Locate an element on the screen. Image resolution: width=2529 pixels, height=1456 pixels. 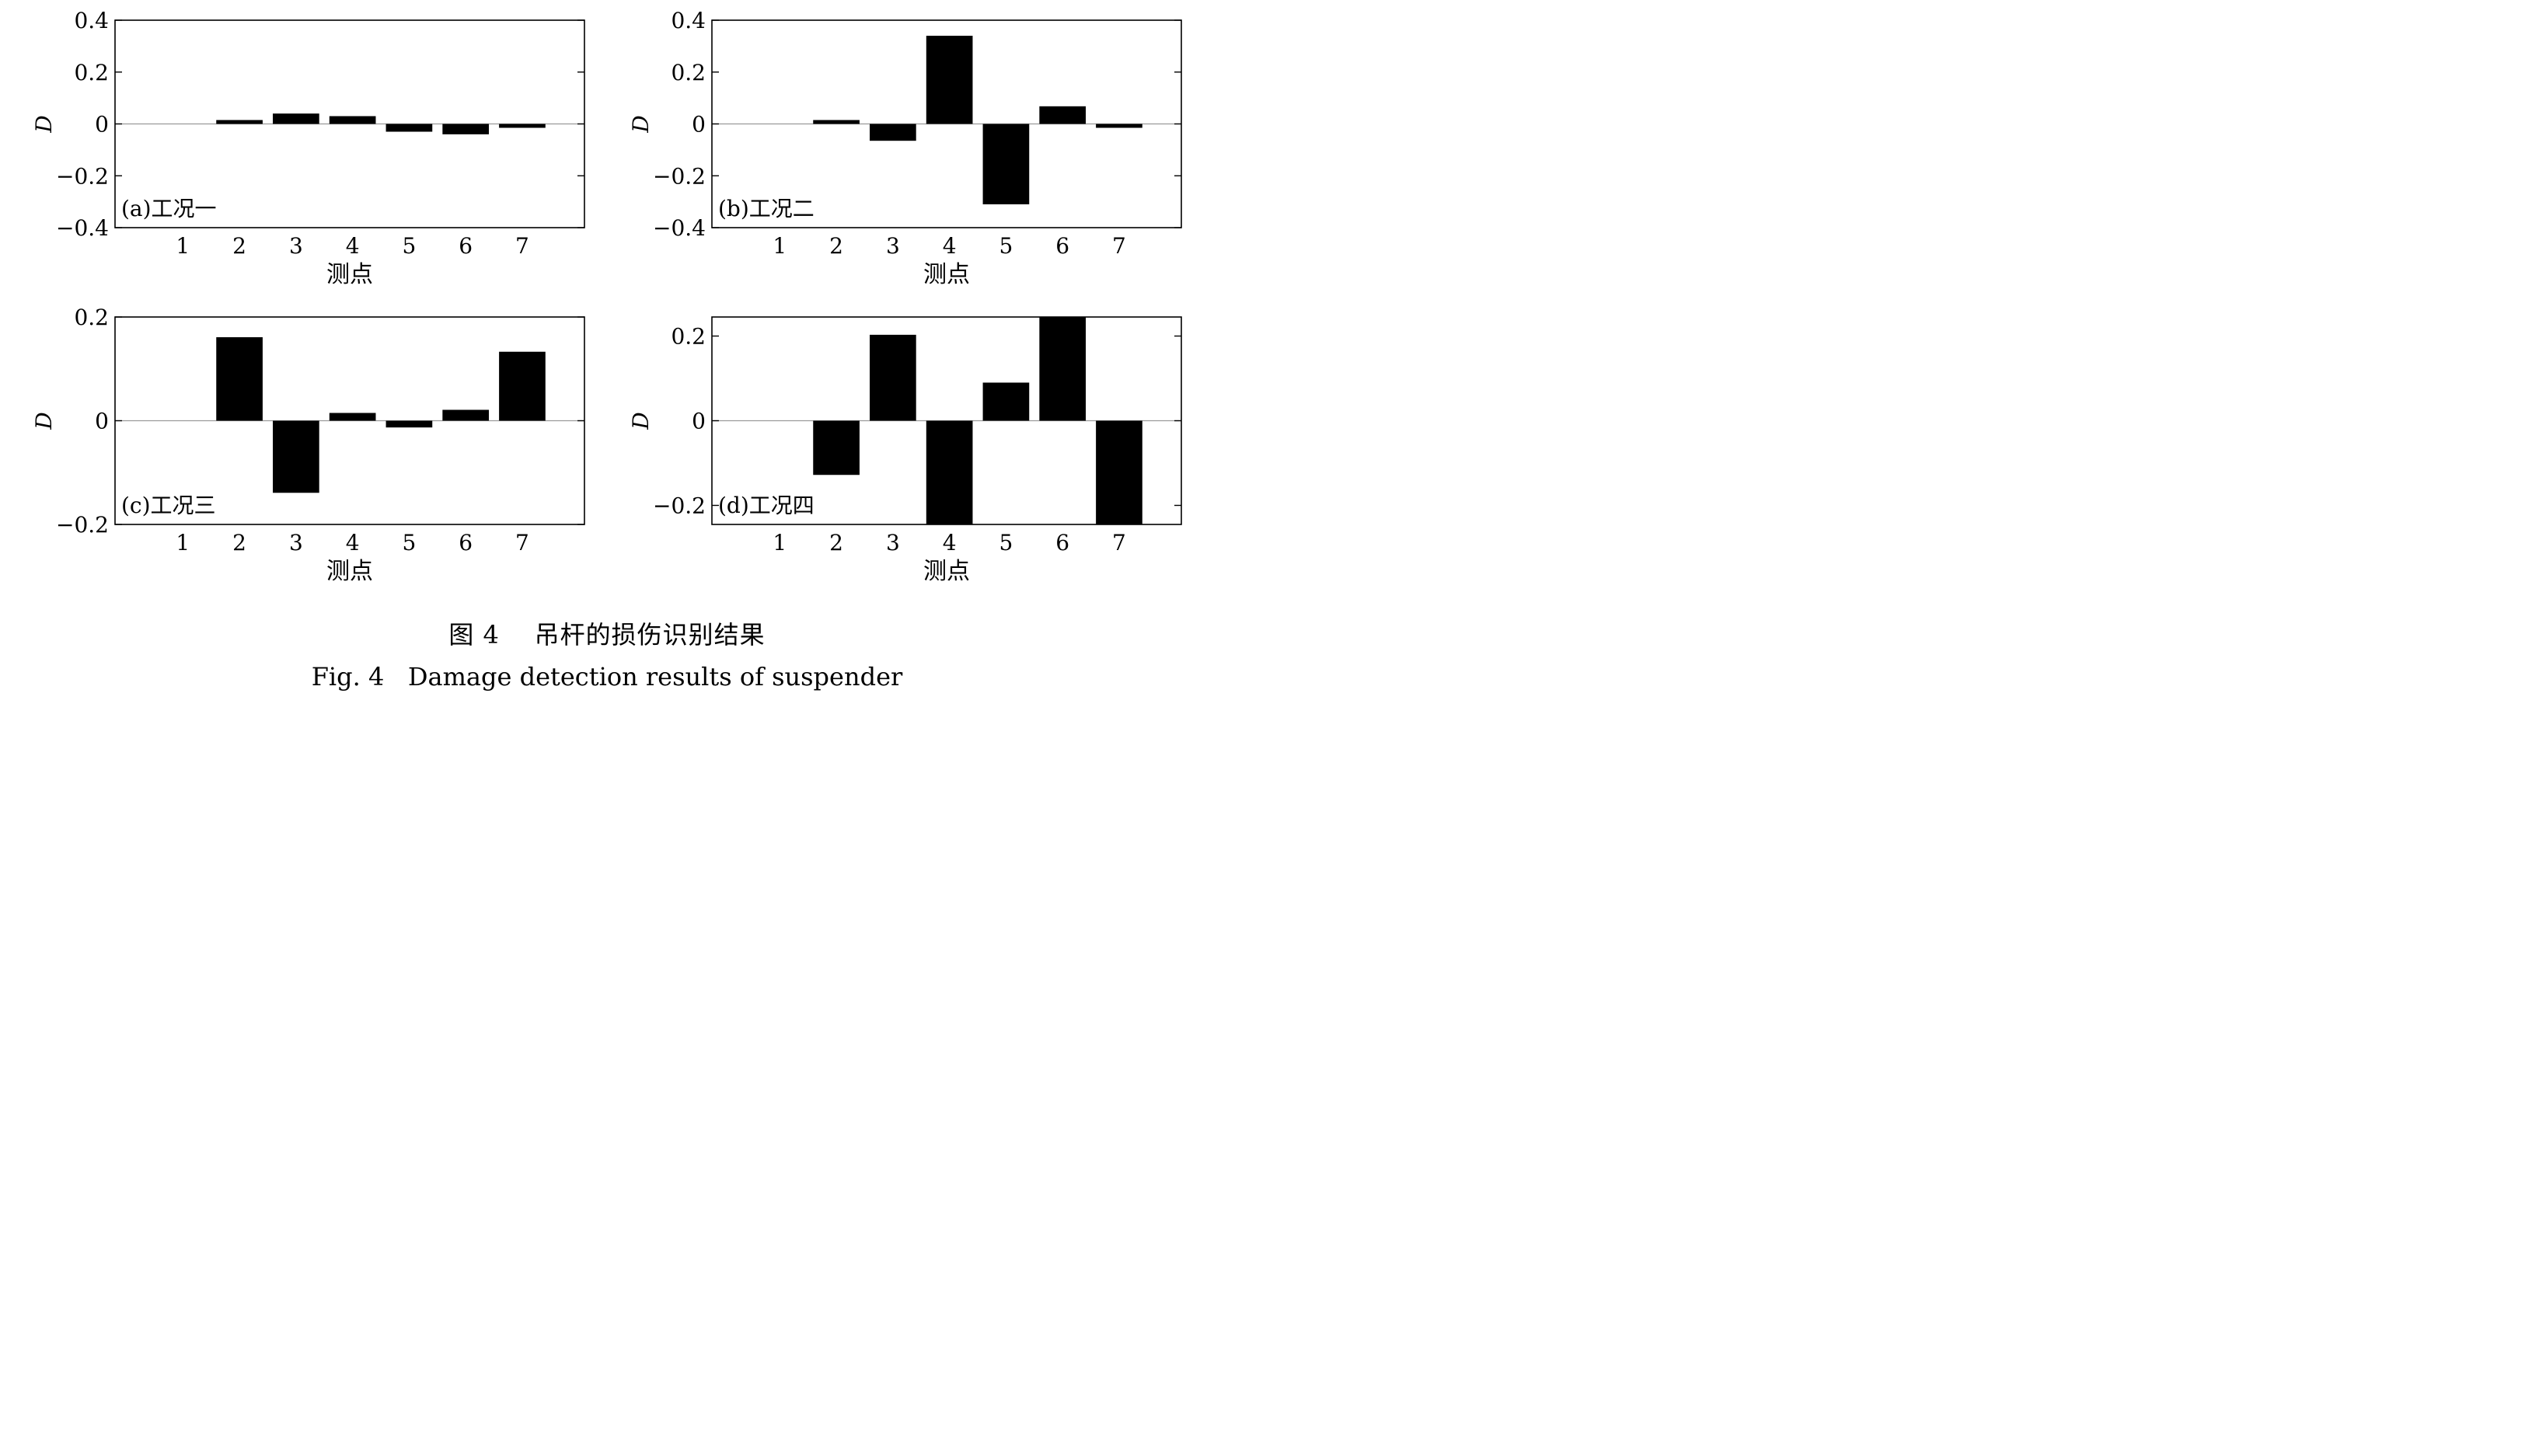
panel-label: (a)工况一 is located at coordinates (169, 209).